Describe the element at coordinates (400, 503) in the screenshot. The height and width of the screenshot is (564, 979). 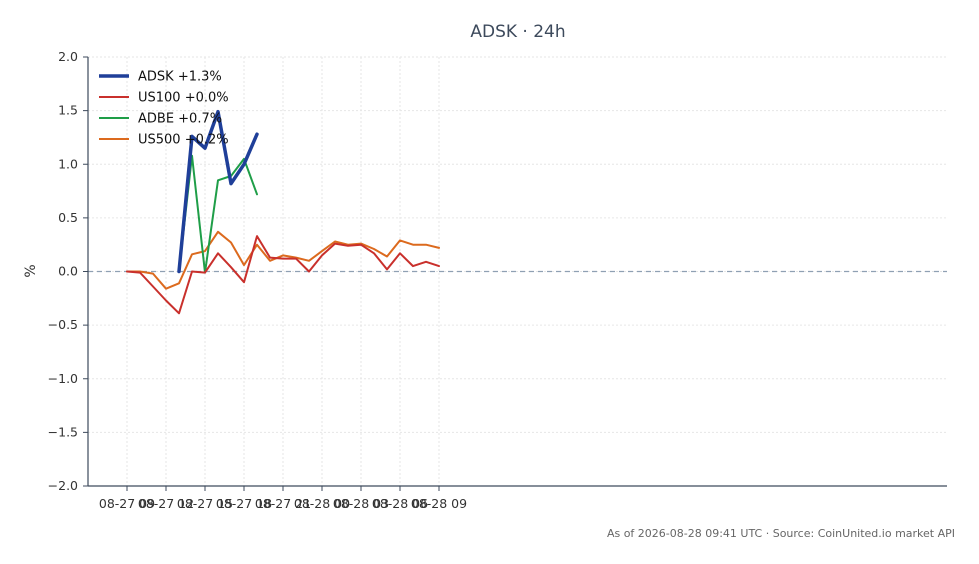
I see `x-tick-label: 08-28 06` at that location.